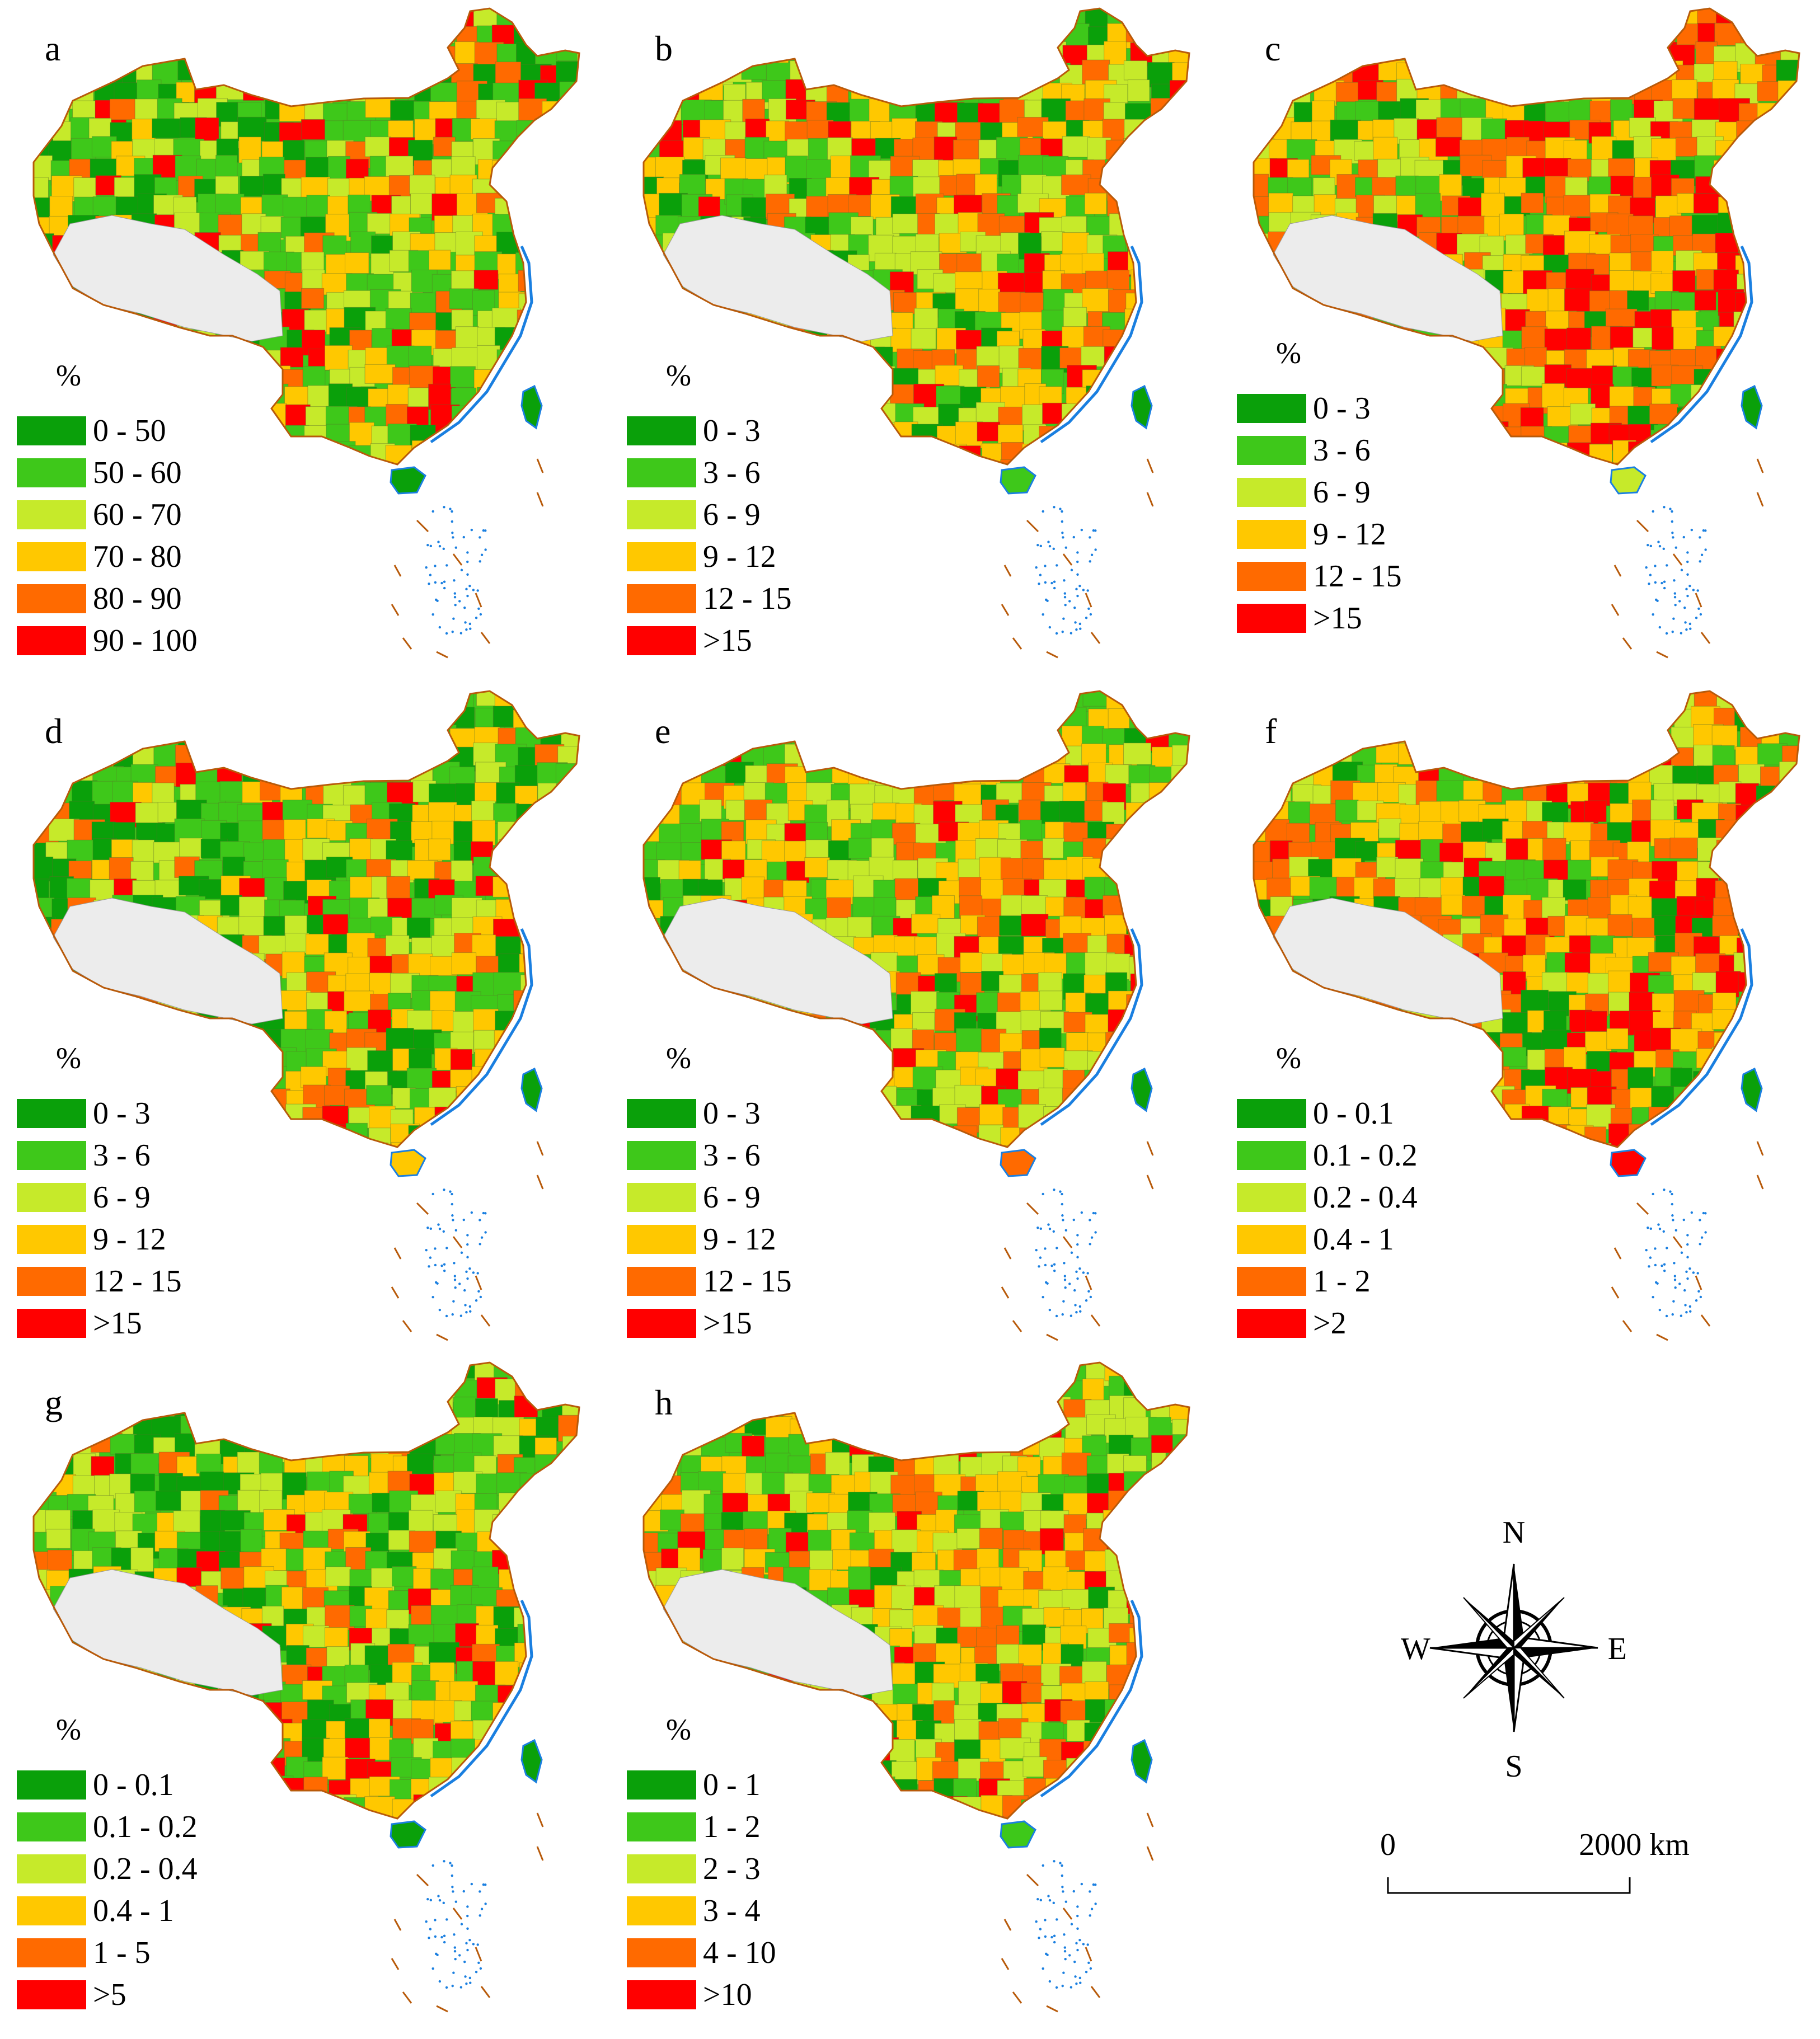  What do you see at coordinates (481, 345) in the screenshot?
I see `coastline` at bounding box center [481, 345].